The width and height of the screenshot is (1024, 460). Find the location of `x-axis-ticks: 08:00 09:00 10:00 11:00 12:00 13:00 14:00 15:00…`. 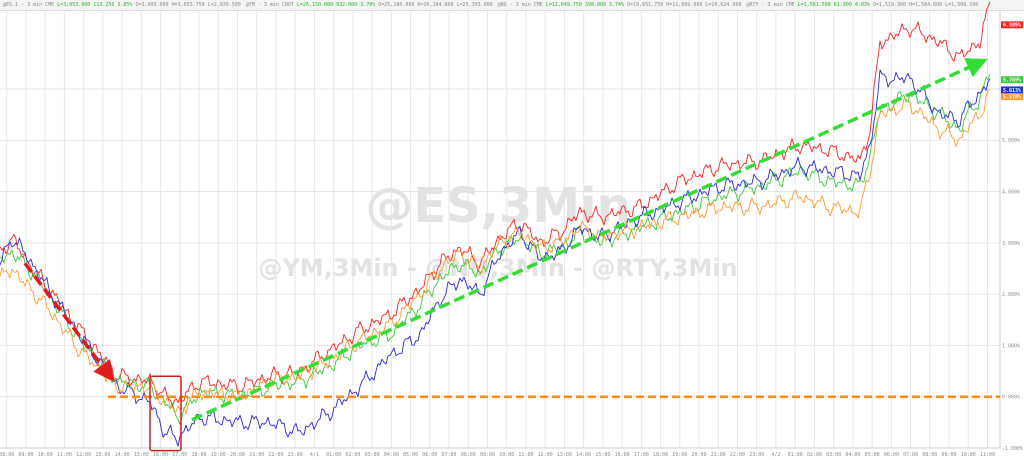

x-axis-ticks: 08:00 09:00 10:00 11:00 12:00 13:00 14:00 15:00… is located at coordinates (497, 455).